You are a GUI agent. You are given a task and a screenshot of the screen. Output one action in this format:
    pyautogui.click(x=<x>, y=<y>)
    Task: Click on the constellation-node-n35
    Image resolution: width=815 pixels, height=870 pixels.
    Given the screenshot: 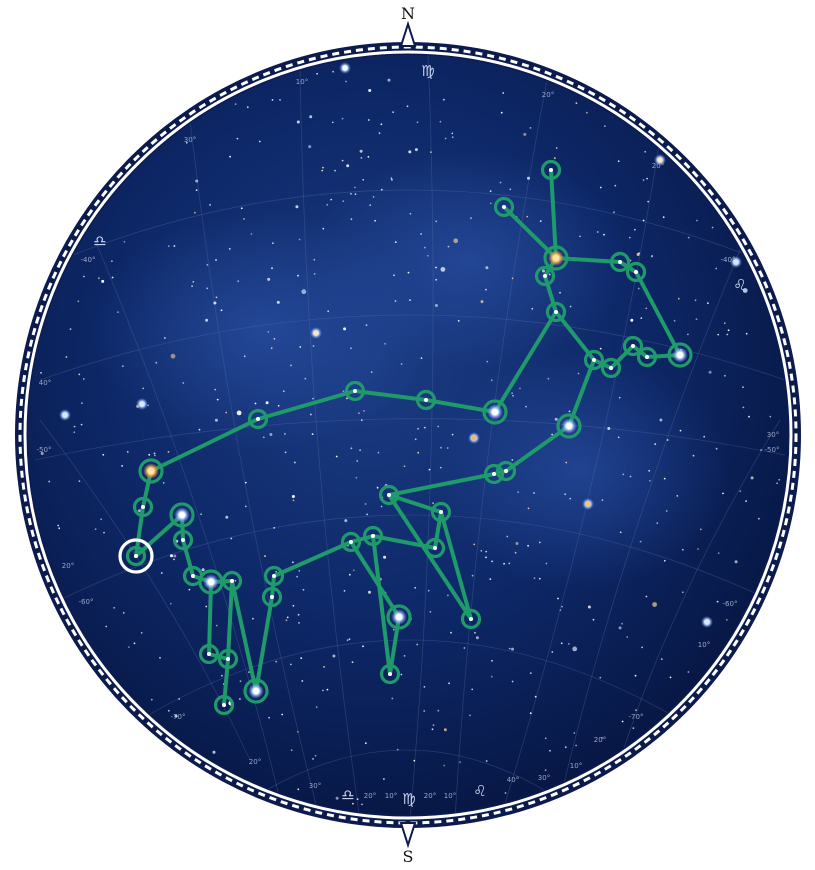 What is the action you would take?
    pyautogui.click(x=389, y=495)
    